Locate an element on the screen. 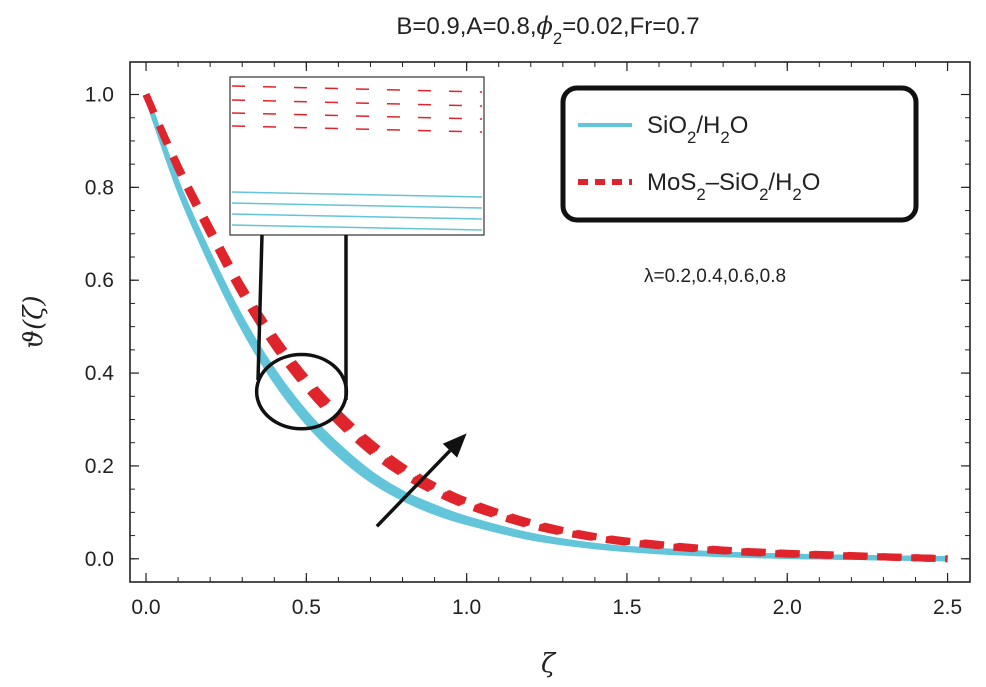  legend: SiO2/H2O MoS2–SiO2/H2O is located at coordinates (739, 154).